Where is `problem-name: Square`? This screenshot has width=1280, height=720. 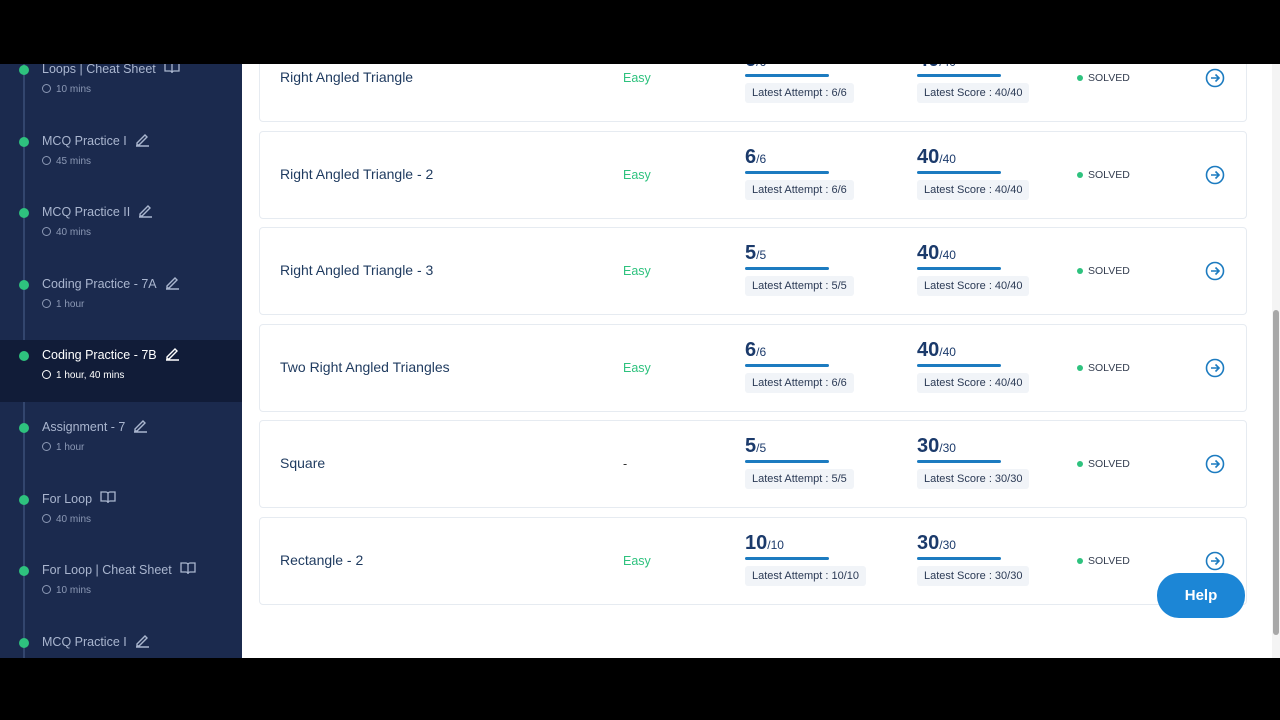 problem-name: Square is located at coordinates (303, 463).